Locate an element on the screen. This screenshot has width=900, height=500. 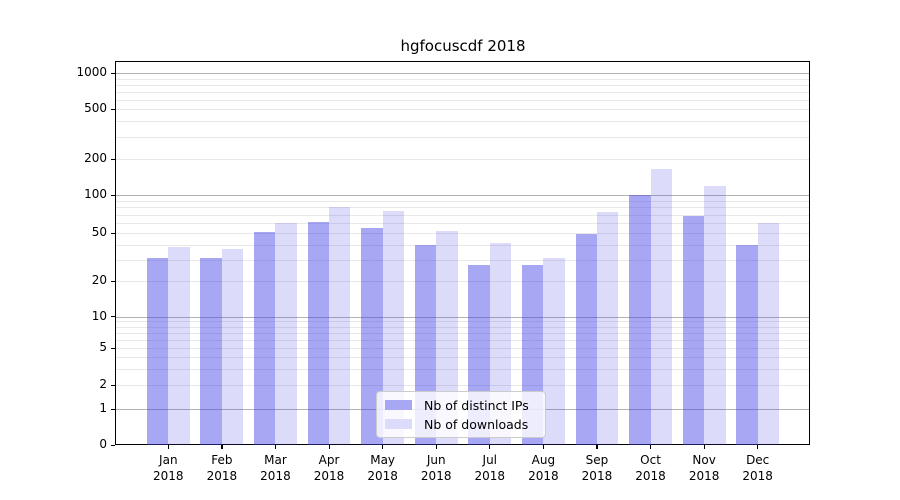
y-tick-label: 20 is located at coordinates (99, 280).